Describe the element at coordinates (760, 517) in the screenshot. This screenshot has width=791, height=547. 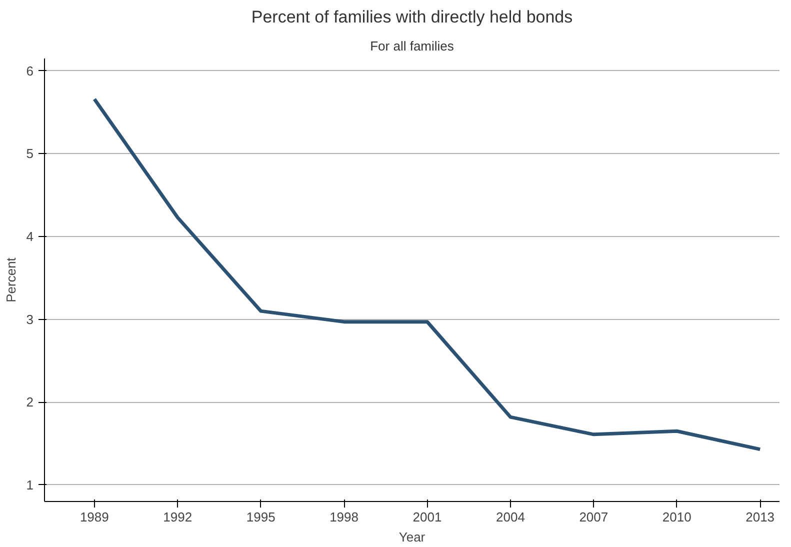
I see `x-tick-label: 2013` at that location.